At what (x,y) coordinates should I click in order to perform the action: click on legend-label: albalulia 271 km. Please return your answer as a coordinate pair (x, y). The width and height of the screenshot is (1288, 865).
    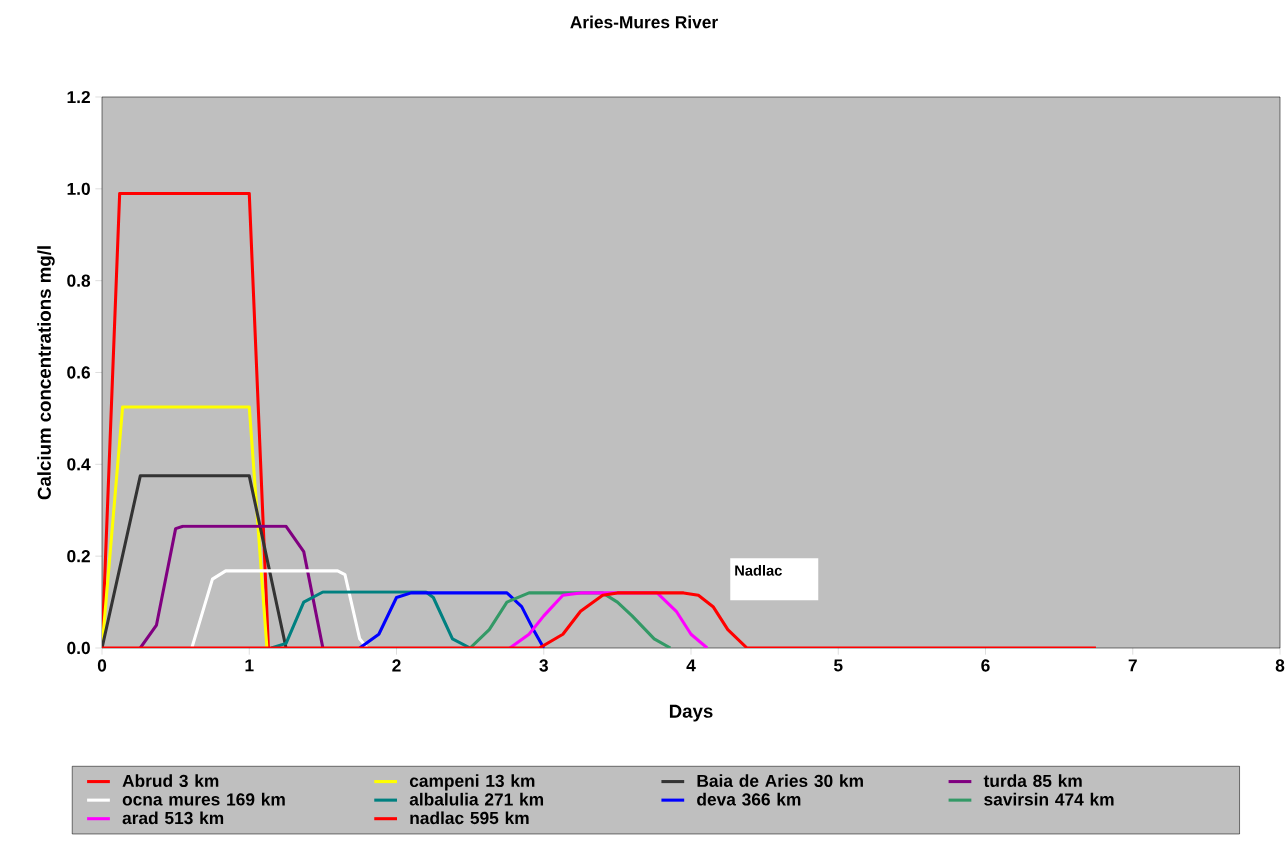
    Looking at the image, I should click on (476, 799).